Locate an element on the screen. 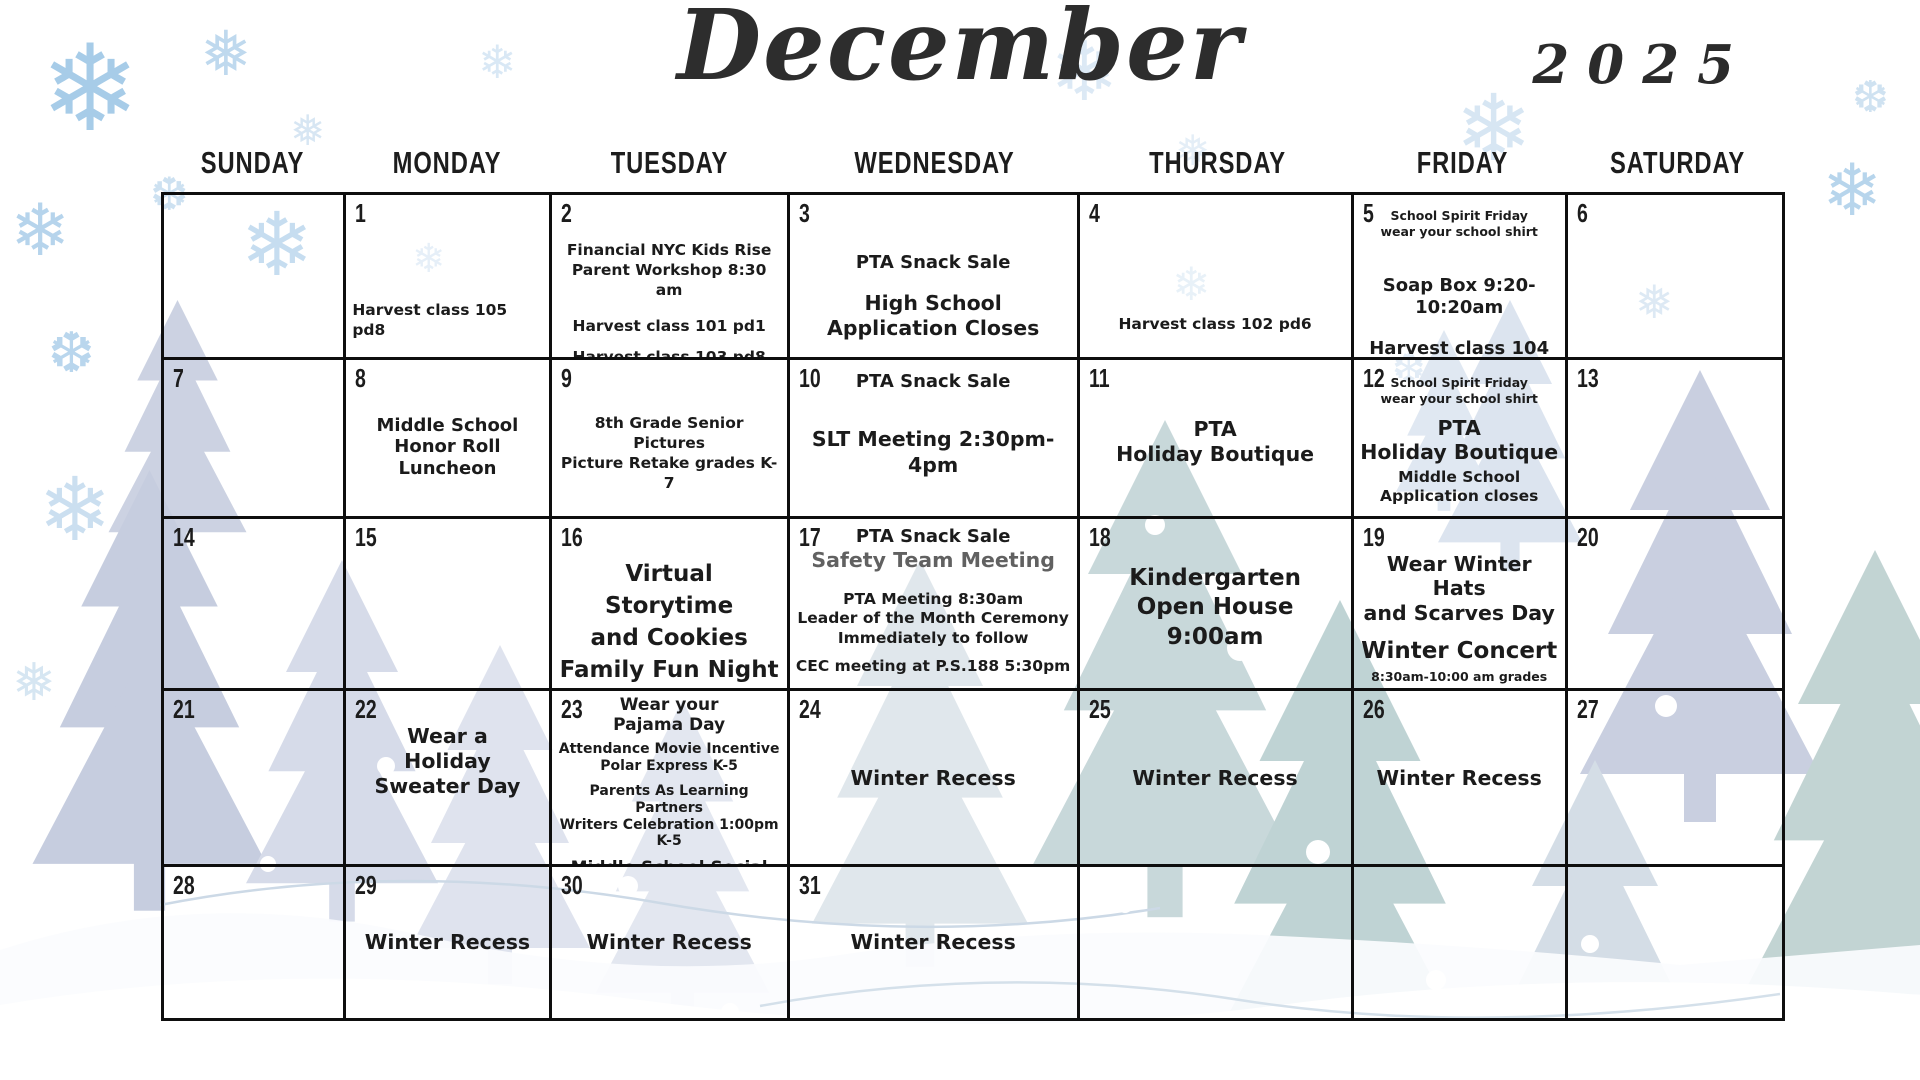 The height and width of the screenshot is (1080, 1920). event-text: Wear your Pajama Day is located at coordinates (669, 715).